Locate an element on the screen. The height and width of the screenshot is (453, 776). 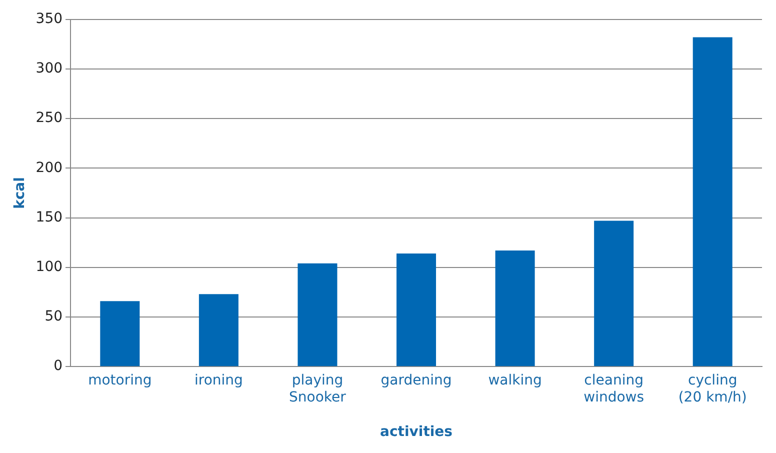
x-tick-label: cycling (20 km/h) is located at coordinates (712, 389).